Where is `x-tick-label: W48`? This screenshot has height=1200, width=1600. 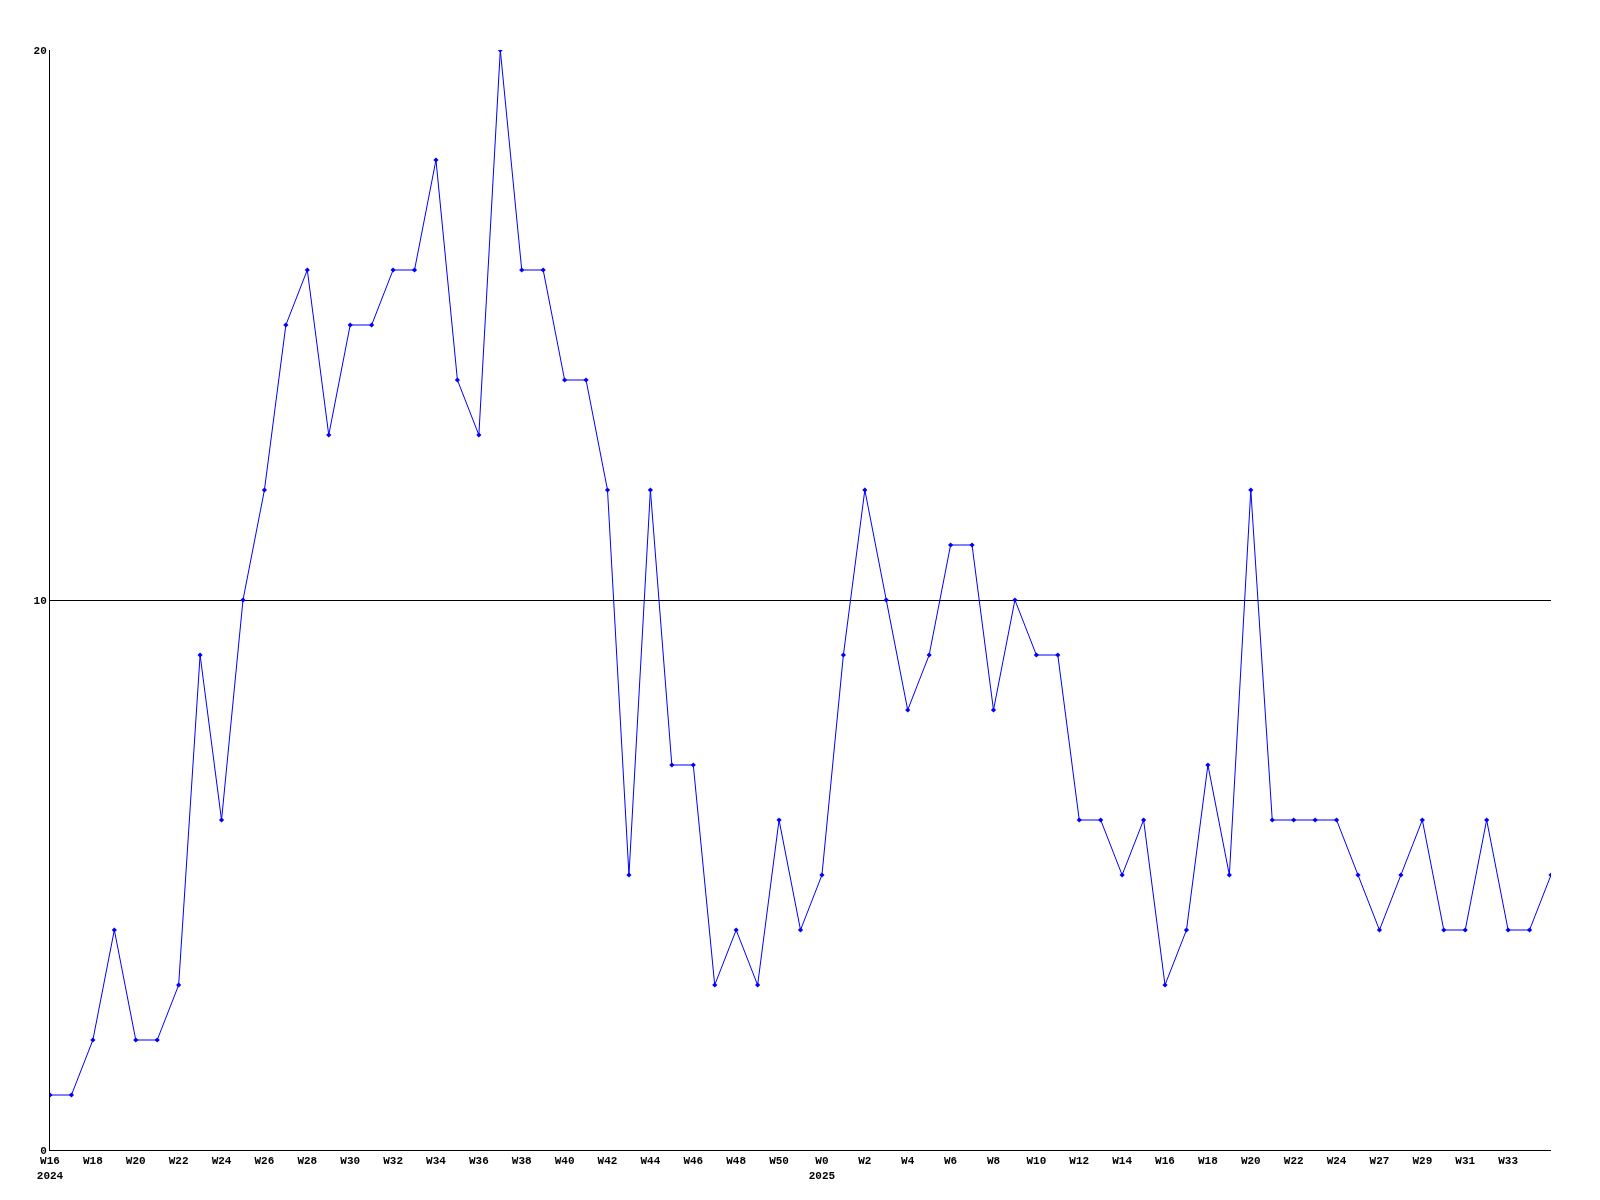
x-tick-label: W48 is located at coordinates (736, 1161).